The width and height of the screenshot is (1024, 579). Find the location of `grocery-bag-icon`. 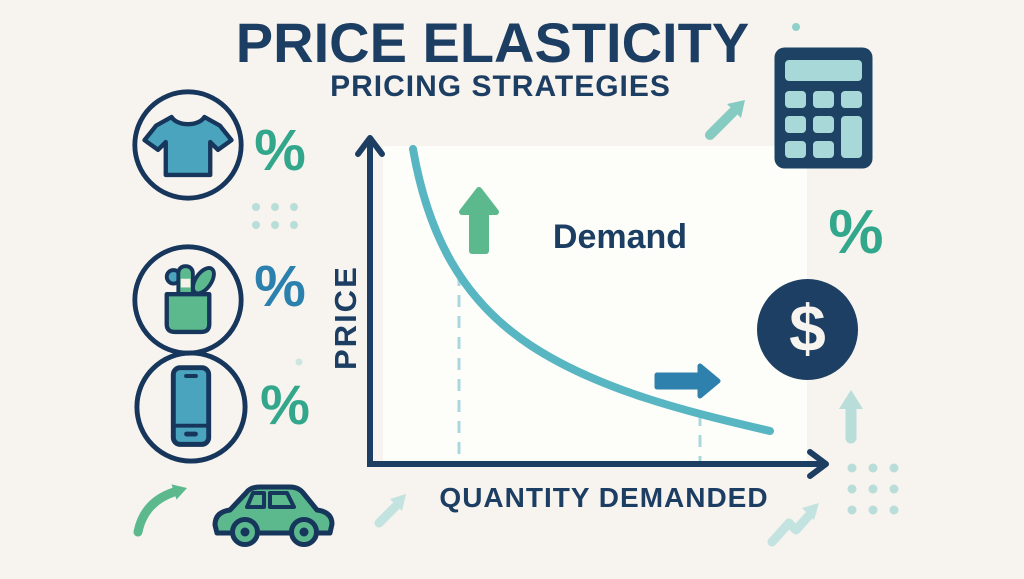

grocery-bag-icon is located at coordinates (188, 300).